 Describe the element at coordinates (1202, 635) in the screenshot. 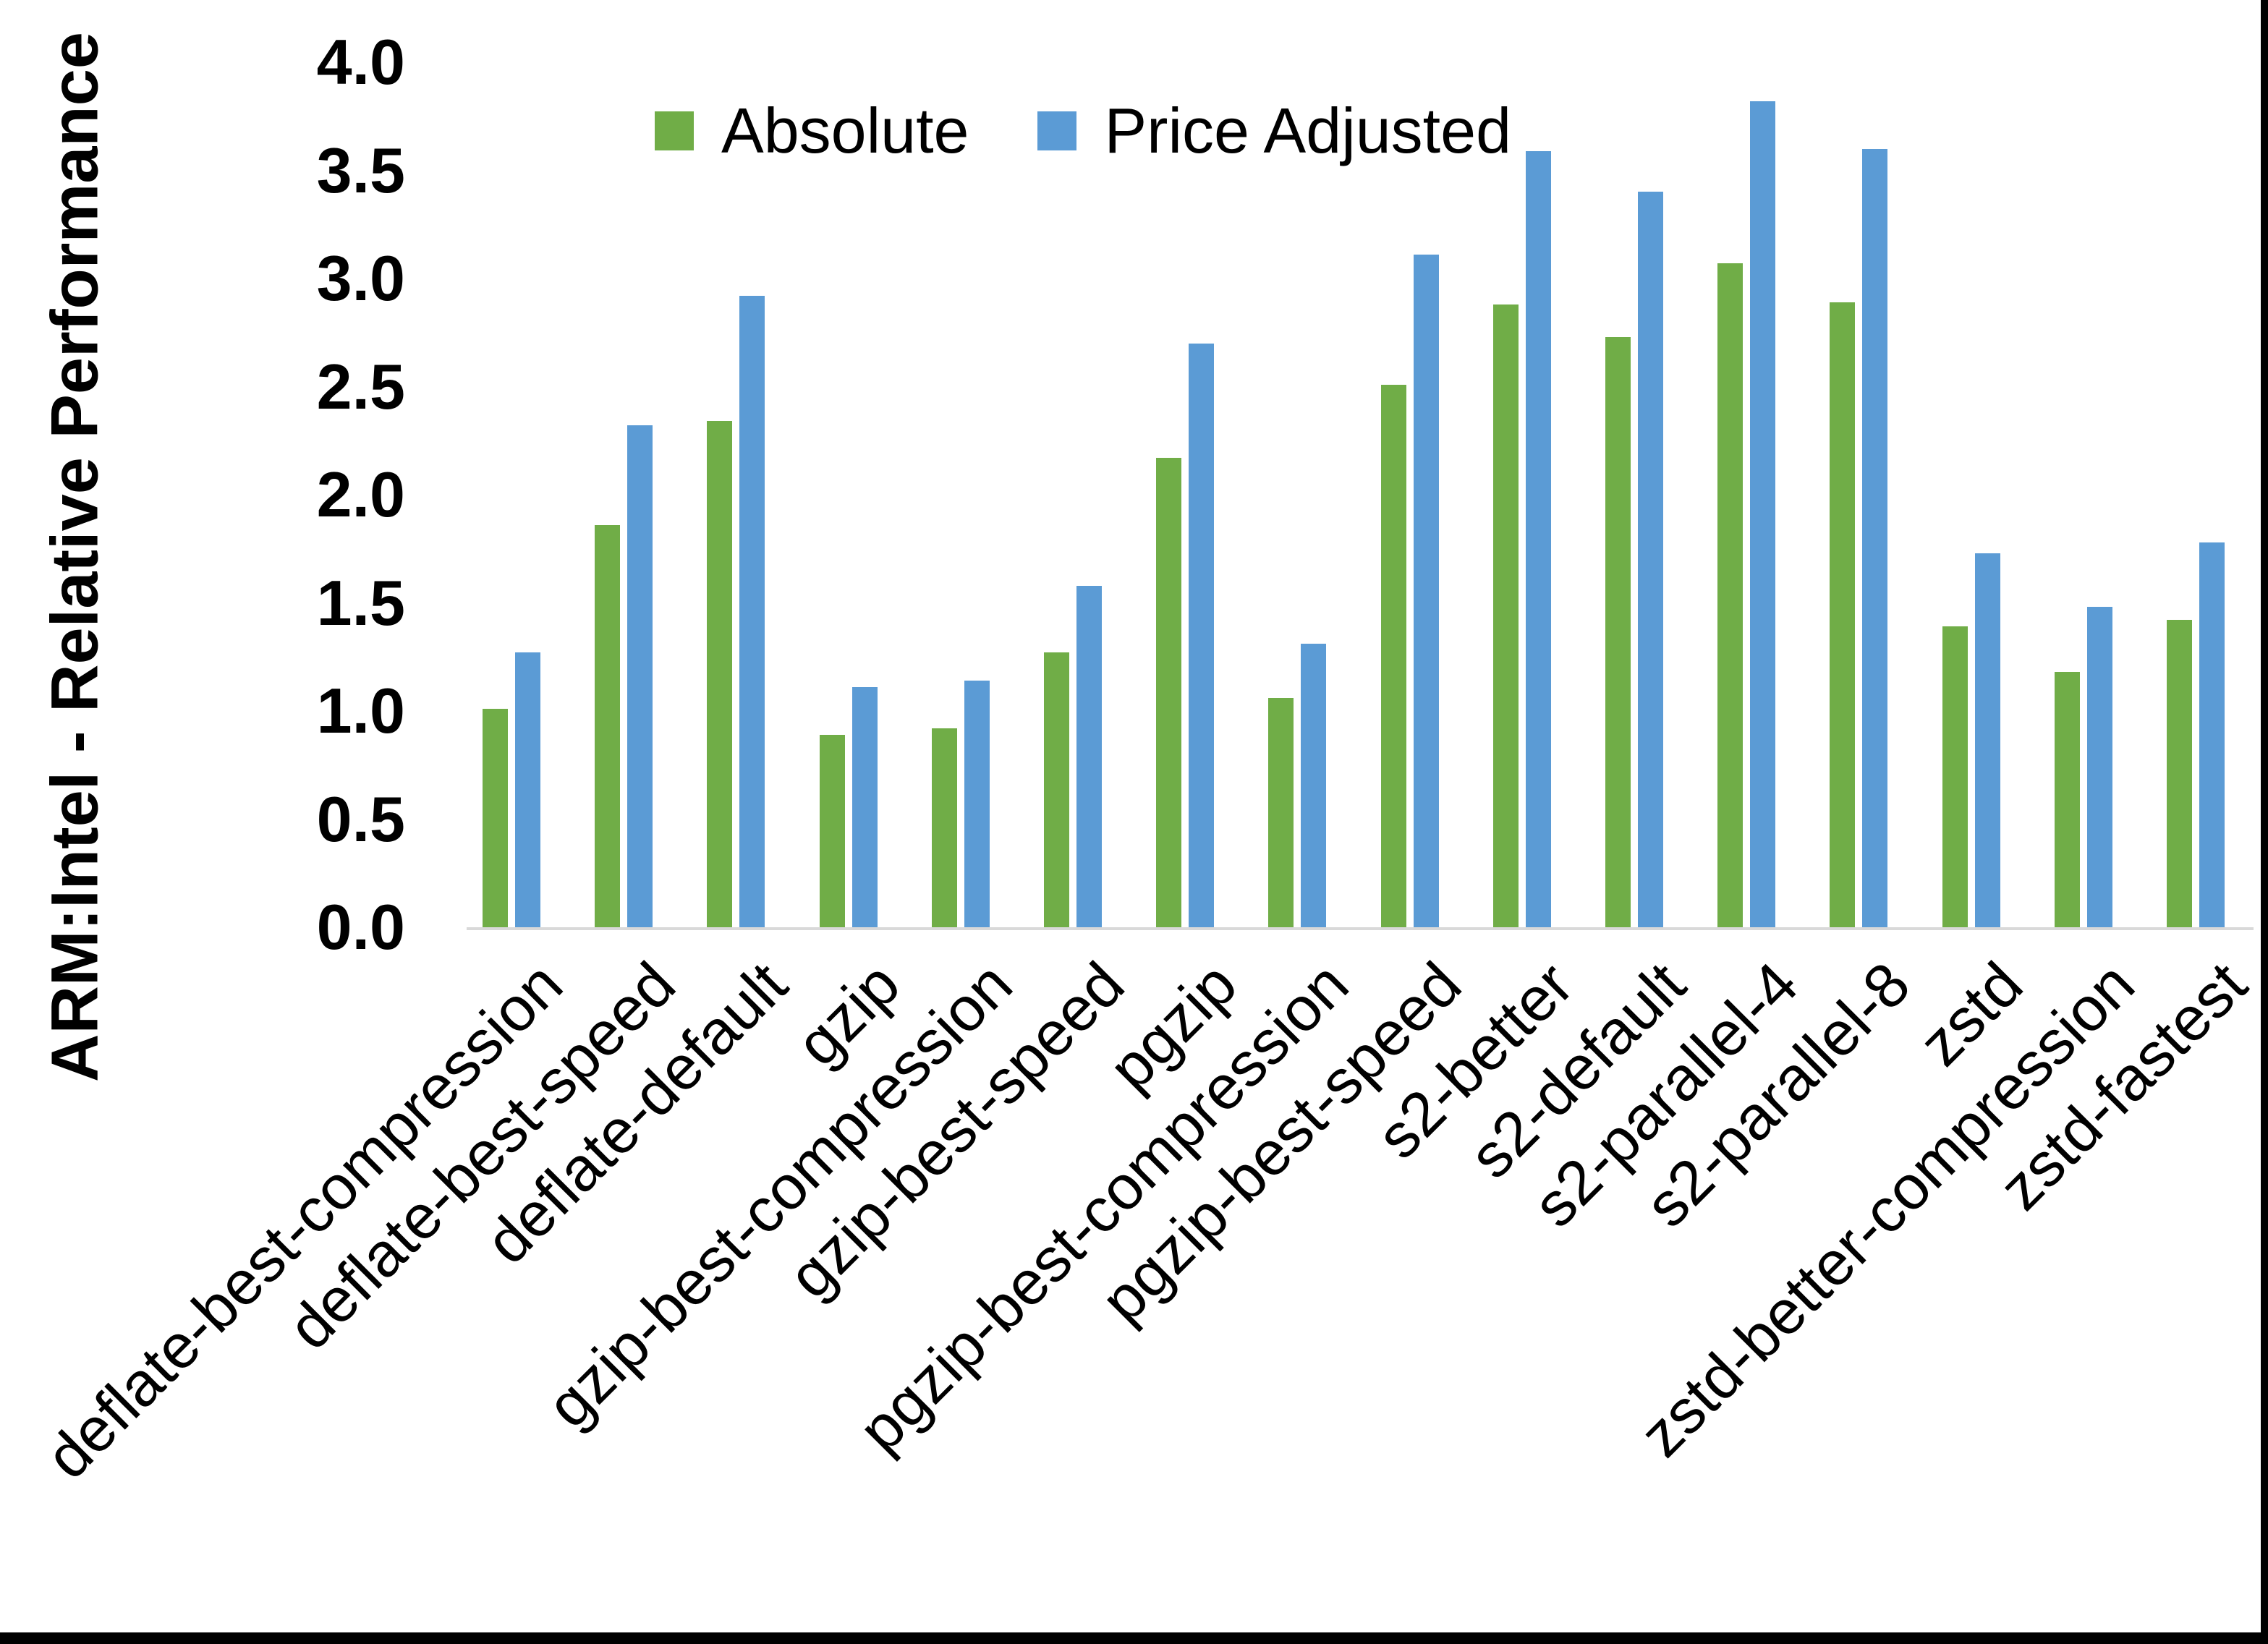

I see `bar-price-adjusted-pgzip` at that location.